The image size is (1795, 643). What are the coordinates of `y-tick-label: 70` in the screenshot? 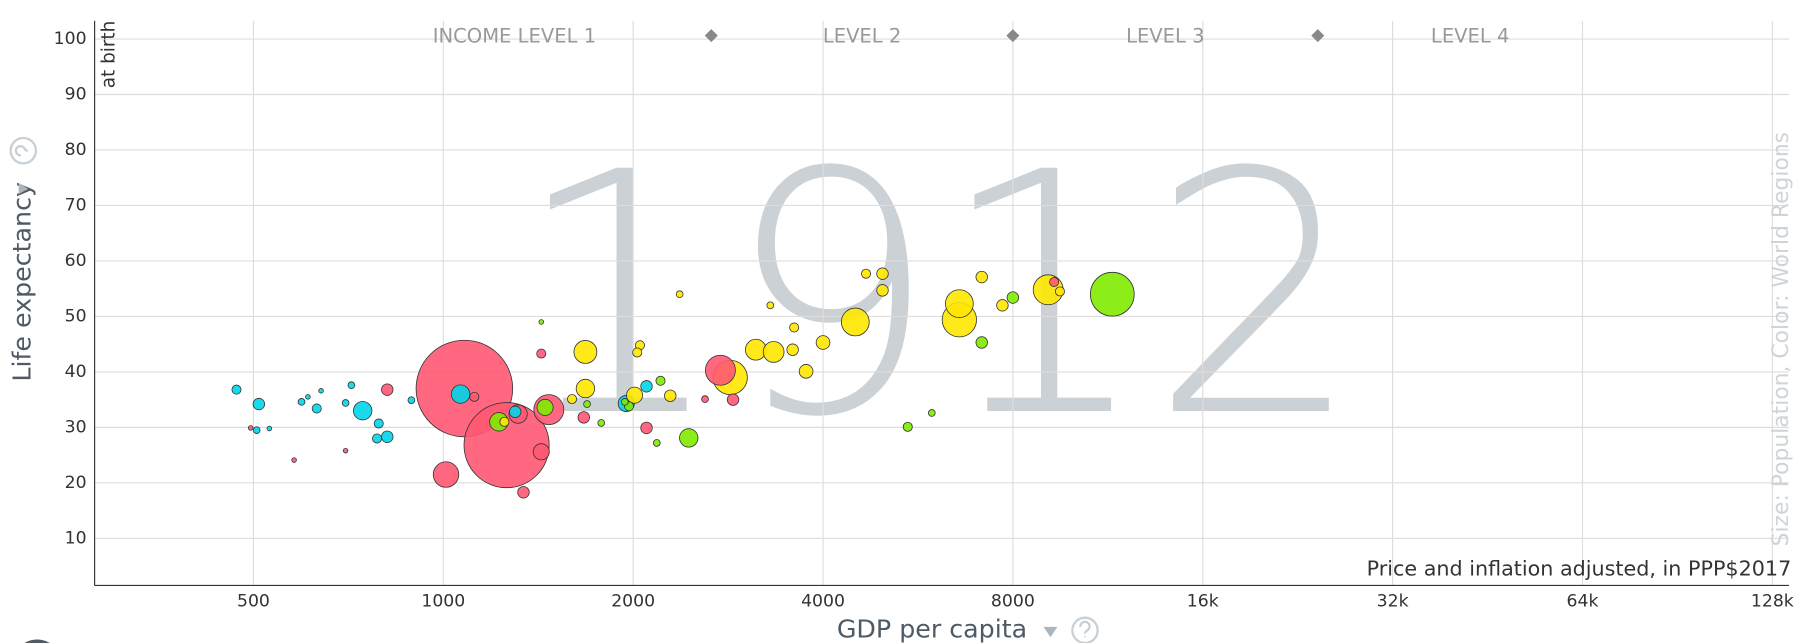 It's located at (76, 205).